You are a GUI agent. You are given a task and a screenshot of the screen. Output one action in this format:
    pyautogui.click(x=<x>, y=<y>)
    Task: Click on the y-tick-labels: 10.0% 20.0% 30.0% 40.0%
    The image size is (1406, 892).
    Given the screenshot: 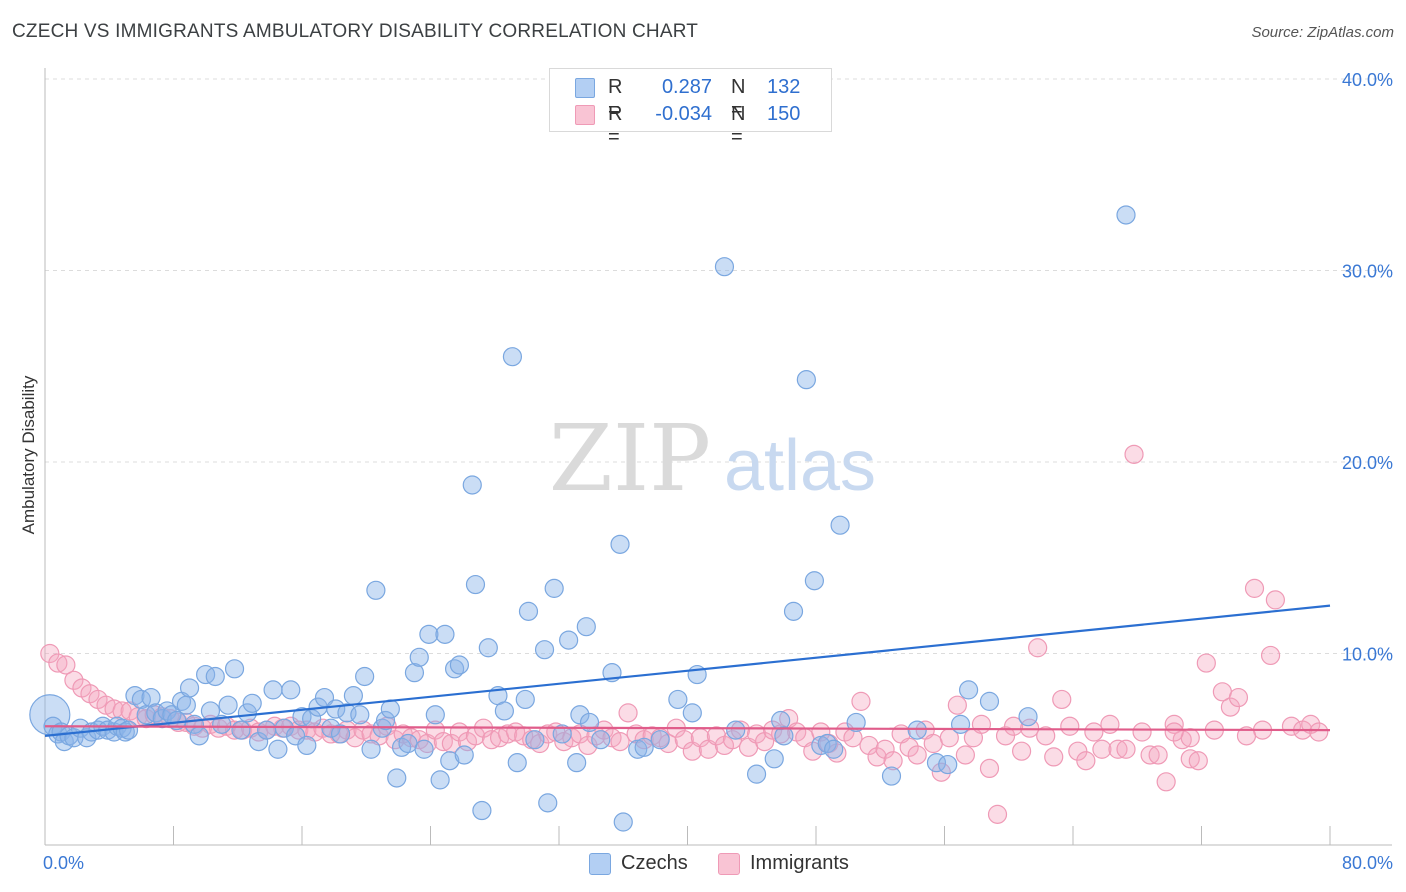 What is the action you would take?
    pyautogui.click(x=1367, y=367)
    